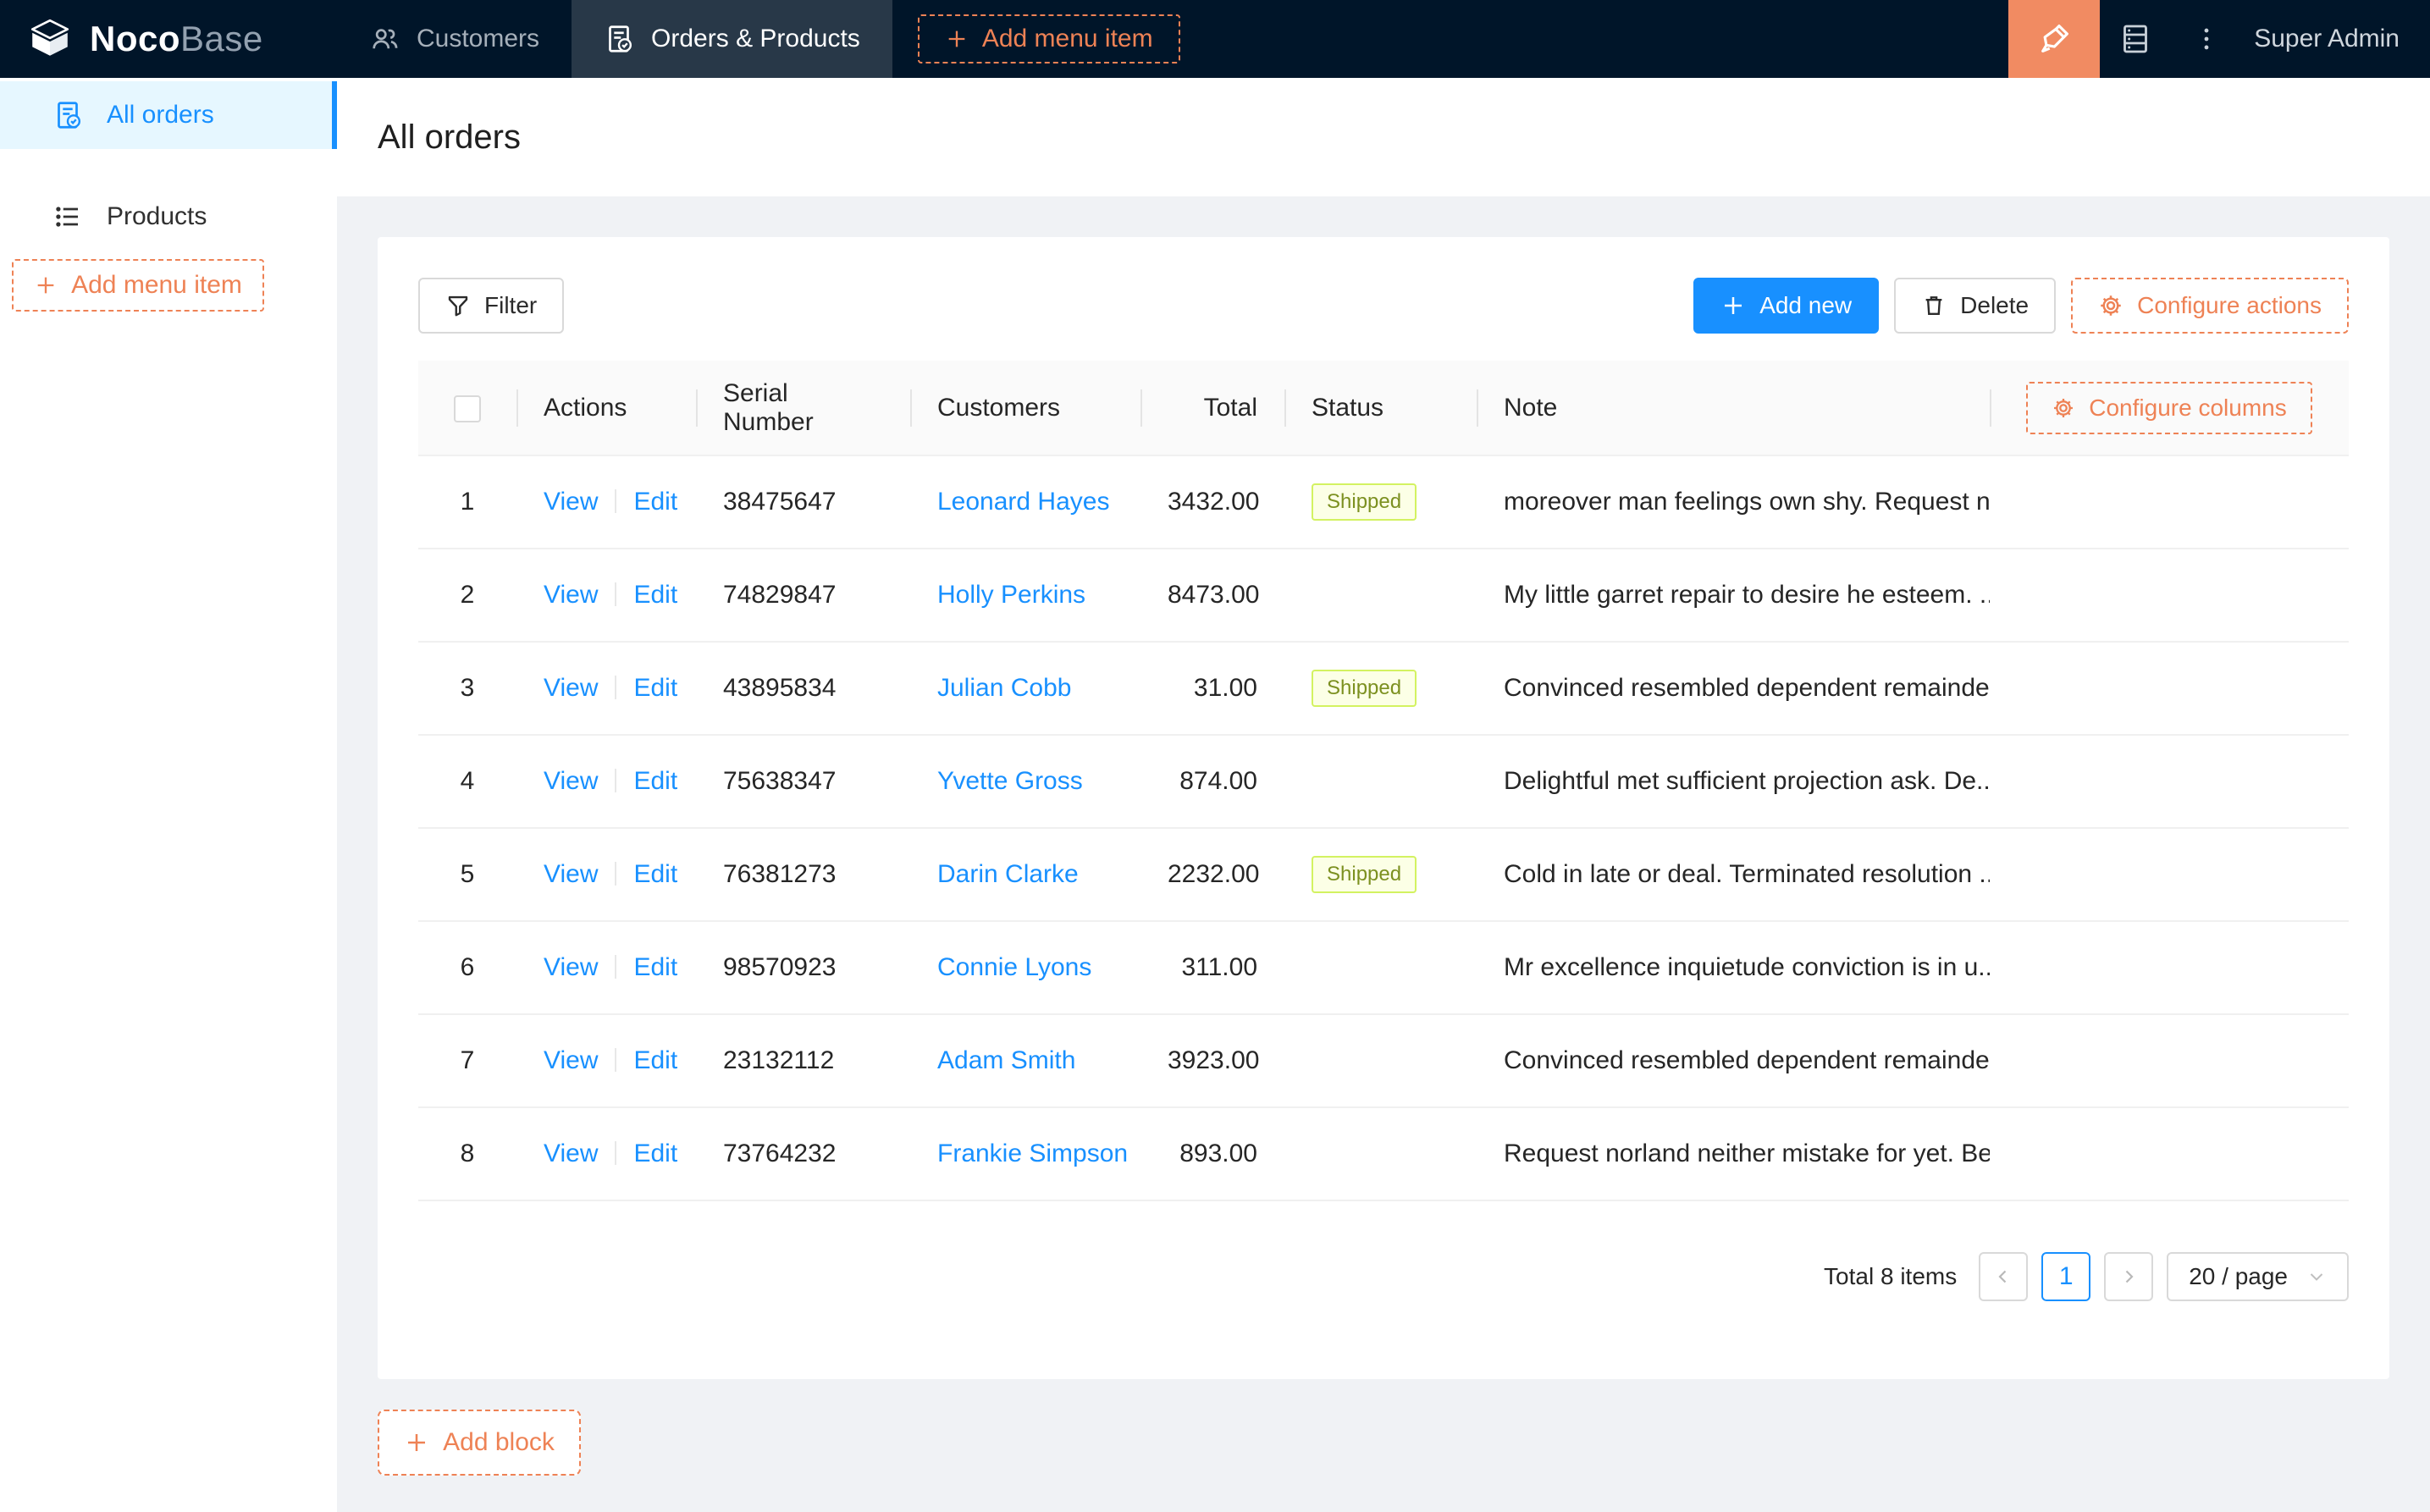  Describe the element at coordinates (1049, 38) in the screenshot. I see `add-menu-item-button-navbar: Add menu item` at that location.